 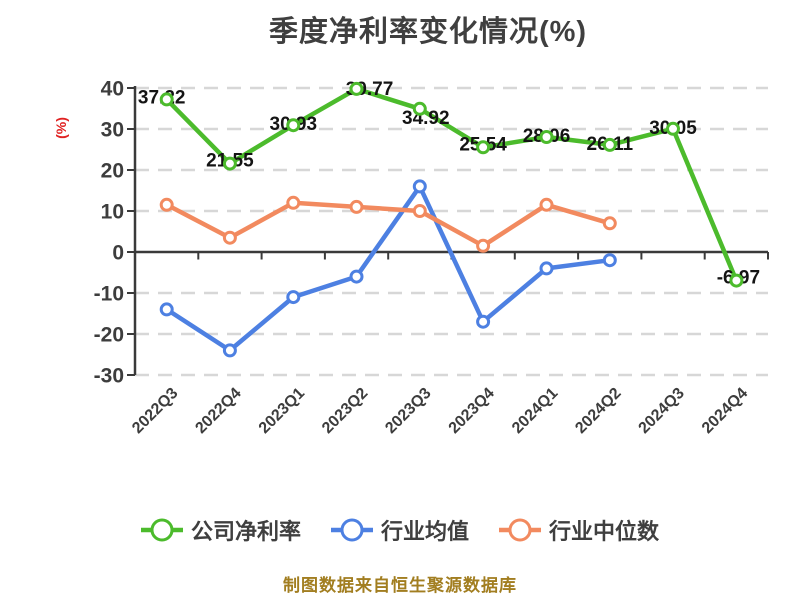 I want to click on legend-item-2: 行业中位数, so click(x=579, y=530).